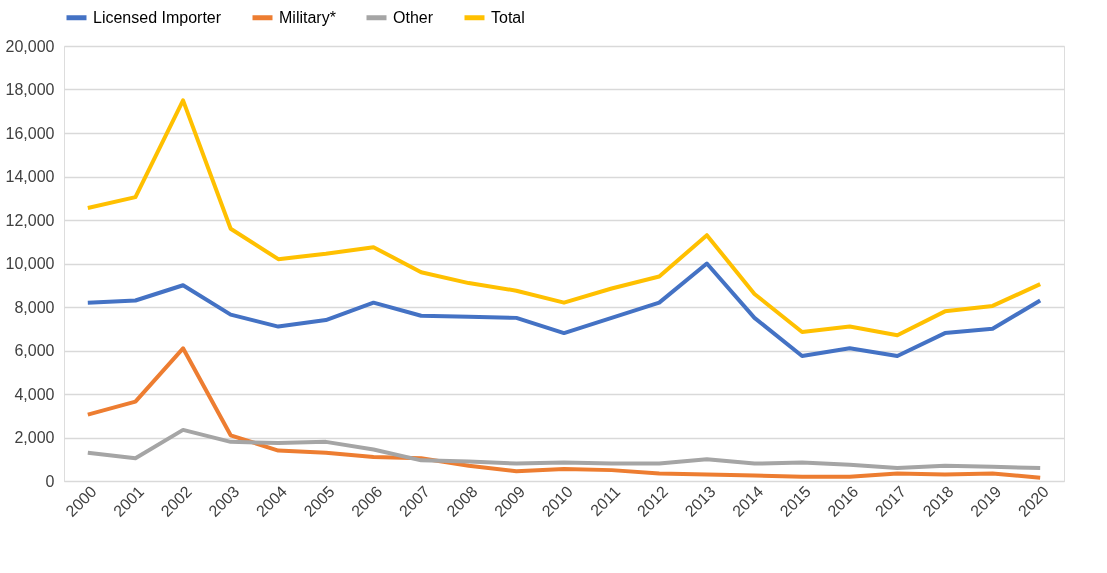 The image size is (1107, 573). What do you see at coordinates (413, 17) in the screenshot?
I see `legend-label: Other` at bounding box center [413, 17].